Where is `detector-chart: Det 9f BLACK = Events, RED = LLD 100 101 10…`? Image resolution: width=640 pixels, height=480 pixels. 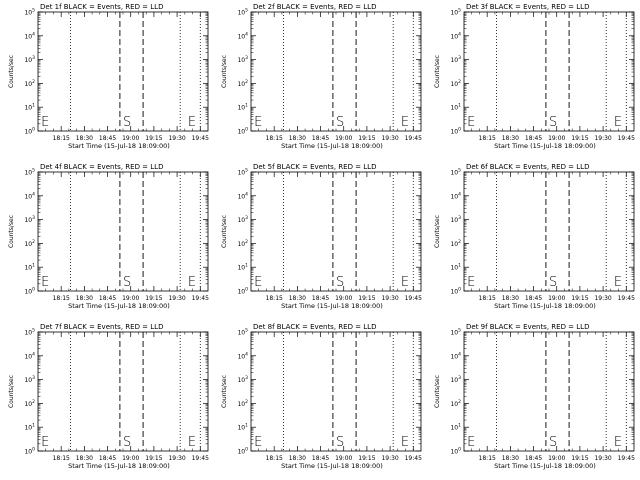
detector-chart: Det 9f BLACK = Events, RED = LLD 100 101 10… is located at coordinates (534, 396).